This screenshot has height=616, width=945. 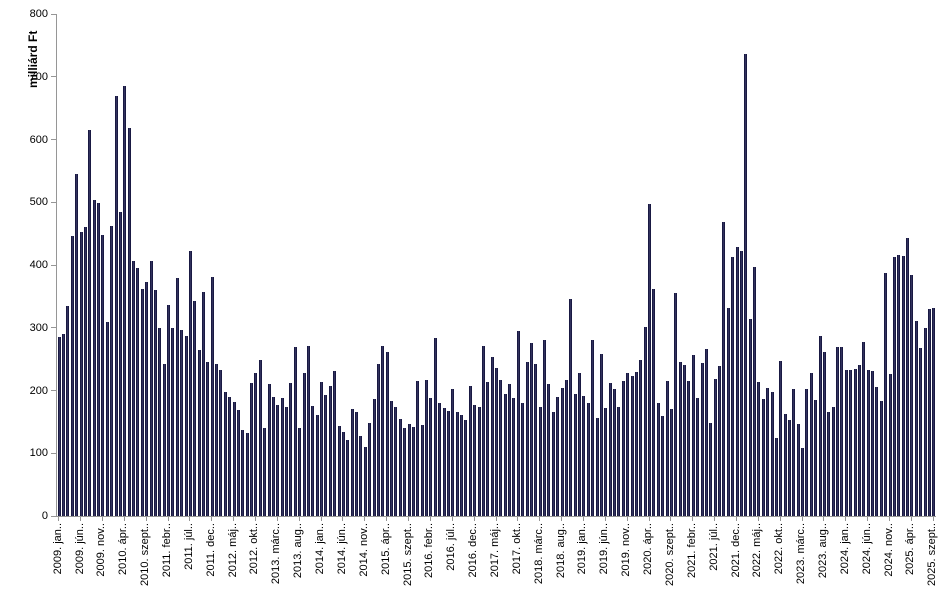 I want to click on x-tick-label: 2016. febr.., so click(x=429, y=551).